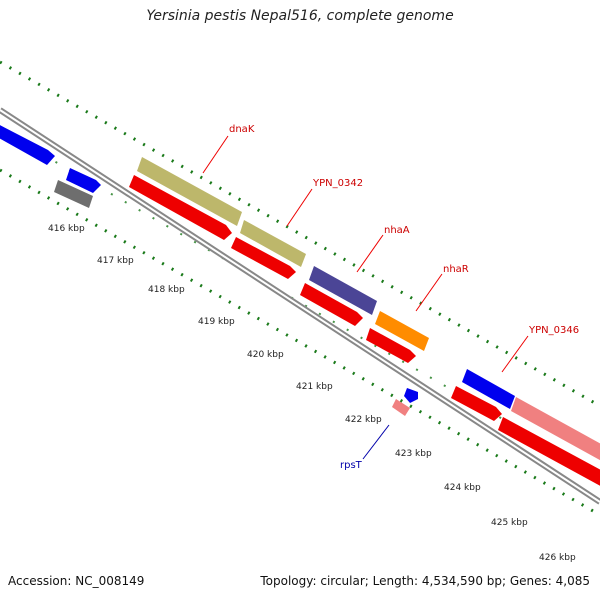 This screenshot has width=600, height=600. Describe the element at coordinates (391, 345) in the screenshot. I see `cds-nhar` at that location.